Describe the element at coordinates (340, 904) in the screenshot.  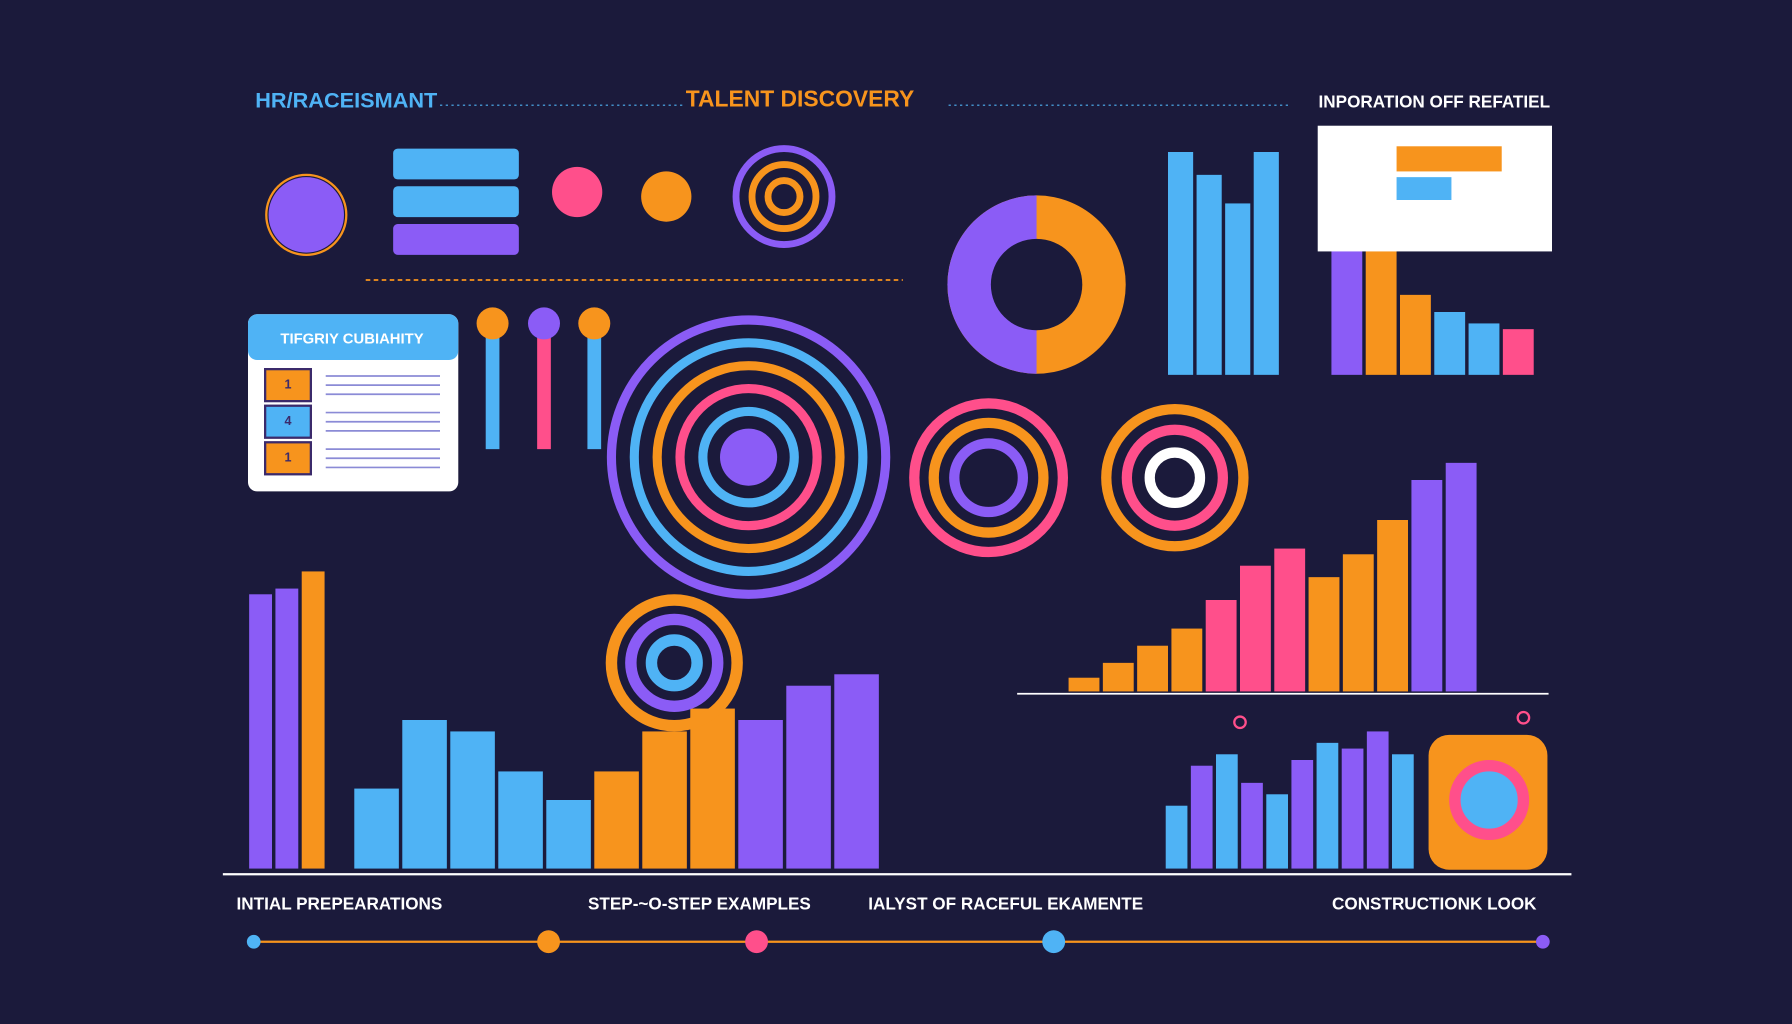
I see `step-label: INTIAL PREPEARATIONS` at that location.